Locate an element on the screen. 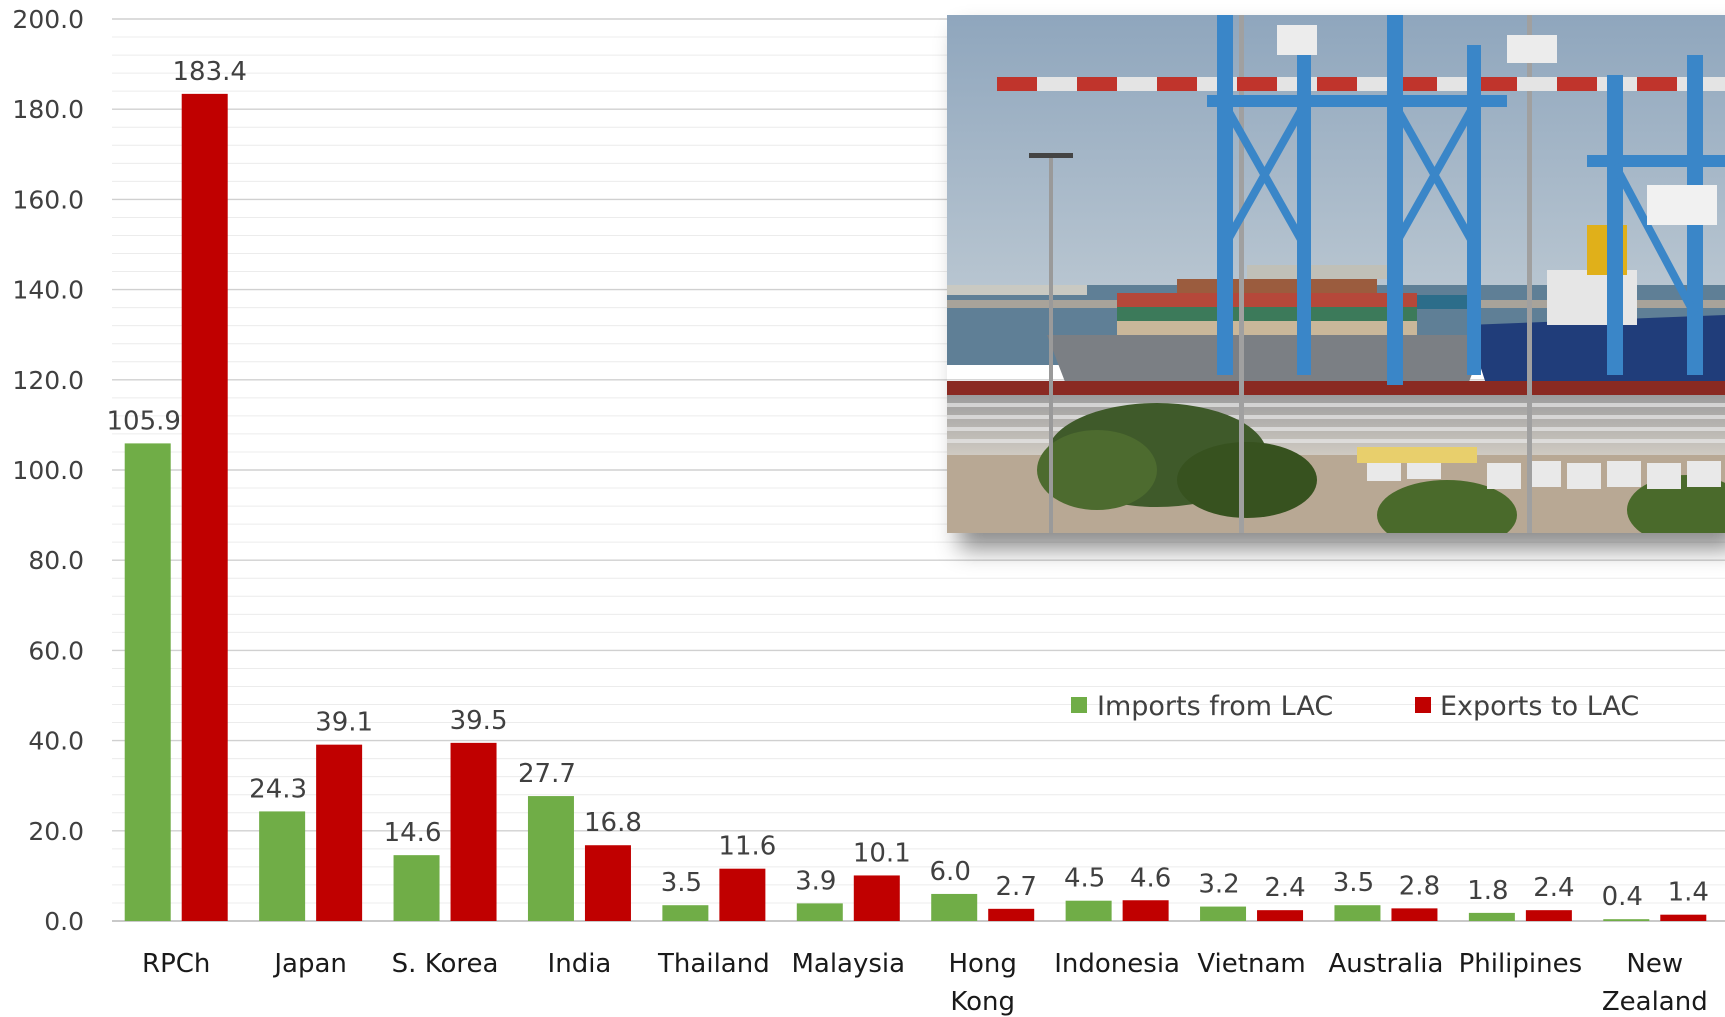 This screenshot has height=1017, width=1725. data-label-exports: 39.5 is located at coordinates (479, 721).